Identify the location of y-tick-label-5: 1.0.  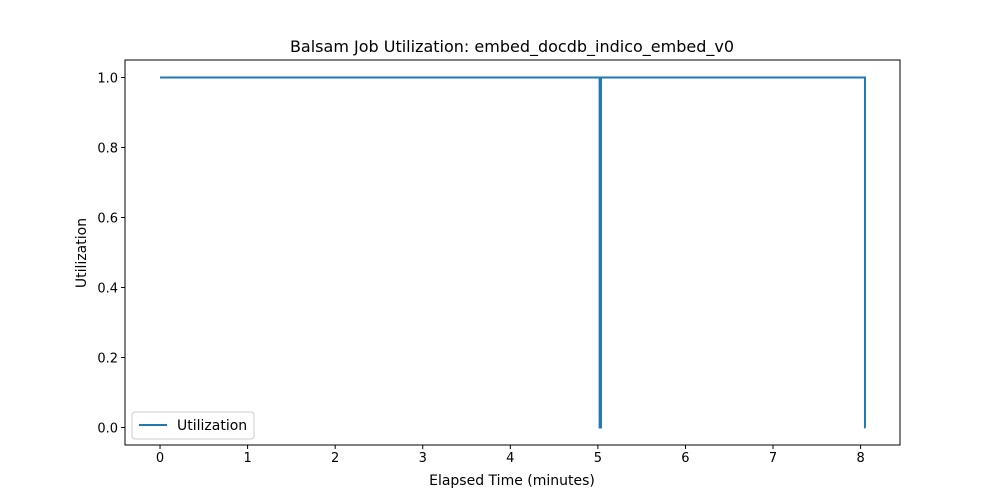
(107, 79).